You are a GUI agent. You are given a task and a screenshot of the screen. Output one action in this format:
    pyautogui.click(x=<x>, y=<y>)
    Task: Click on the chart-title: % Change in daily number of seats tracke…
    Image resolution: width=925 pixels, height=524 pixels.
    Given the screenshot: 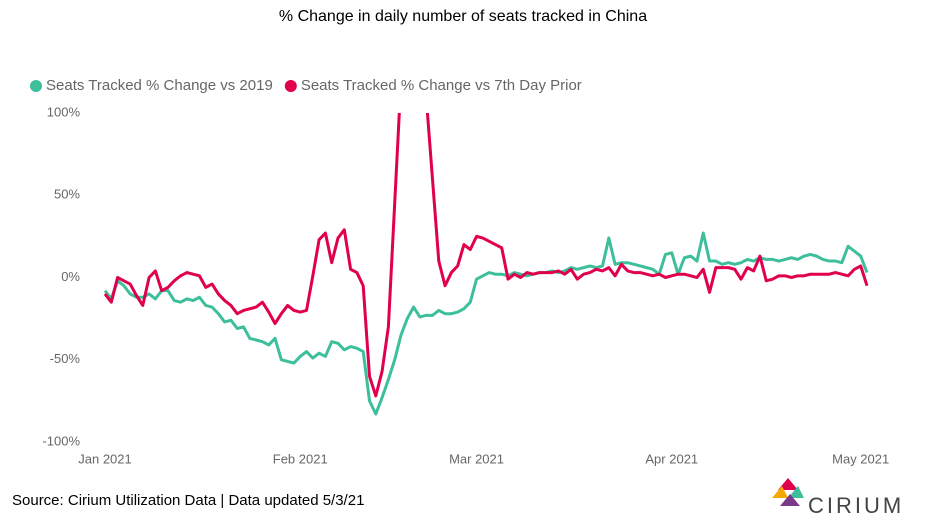 What is the action you would take?
    pyautogui.click(x=463, y=16)
    